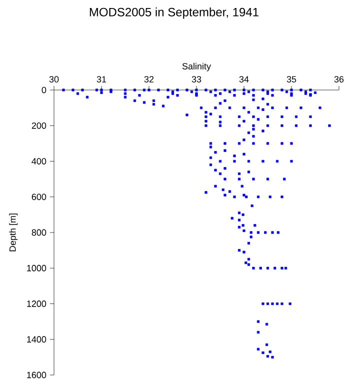 This screenshot has height=384, width=348. What do you see at coordinates (197, 79) in the screenshot?
I see `x-tick-label: 33` at bounding box center [197, 79].